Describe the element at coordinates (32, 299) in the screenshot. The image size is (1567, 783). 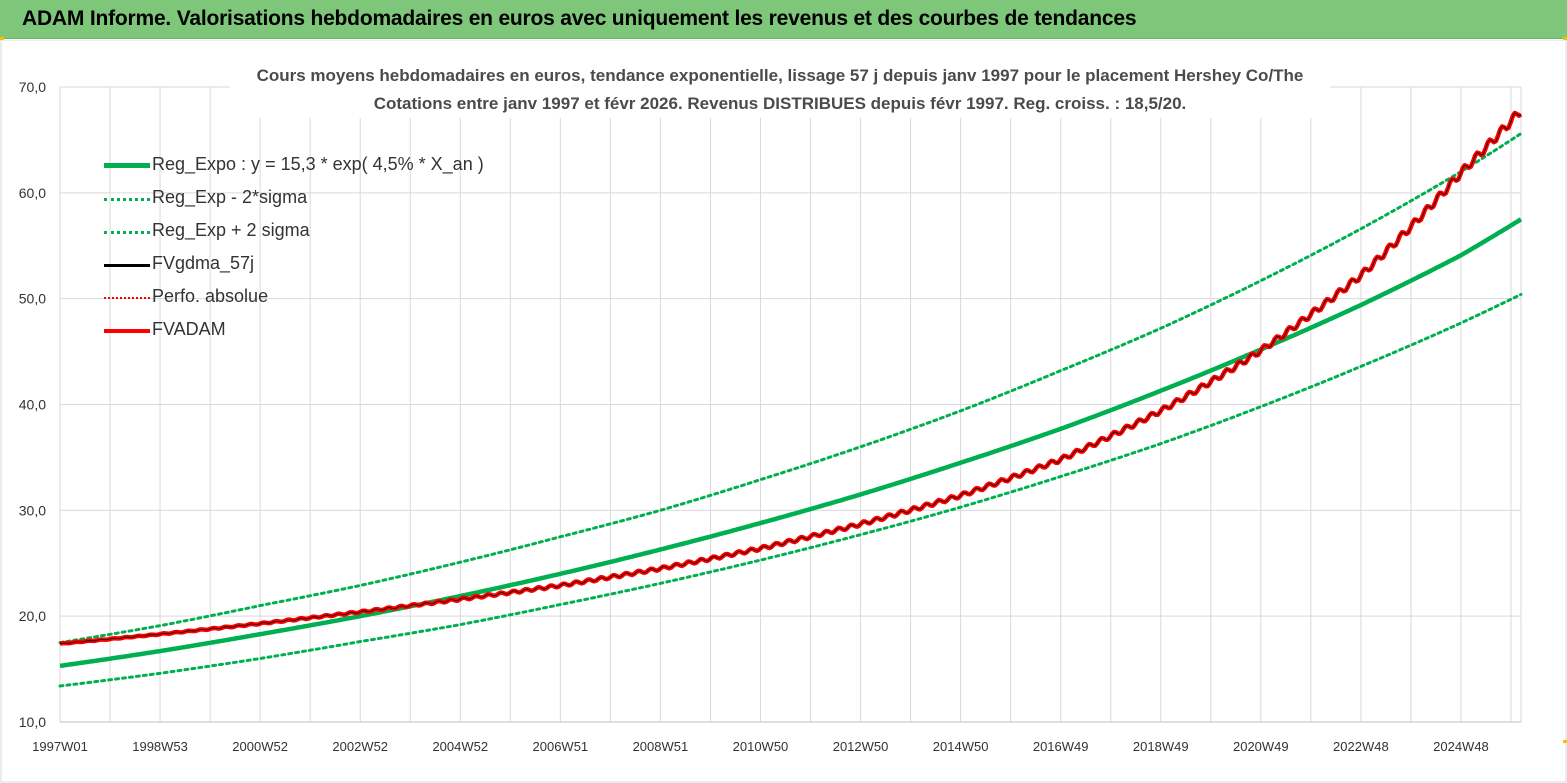
I see `y-tick-label: 50,0` at that location.